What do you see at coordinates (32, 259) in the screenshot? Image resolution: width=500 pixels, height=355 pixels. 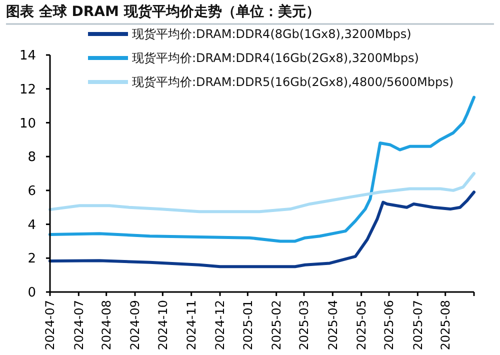 I see `y-tick-label: 2` at bounding box center [32, 259].